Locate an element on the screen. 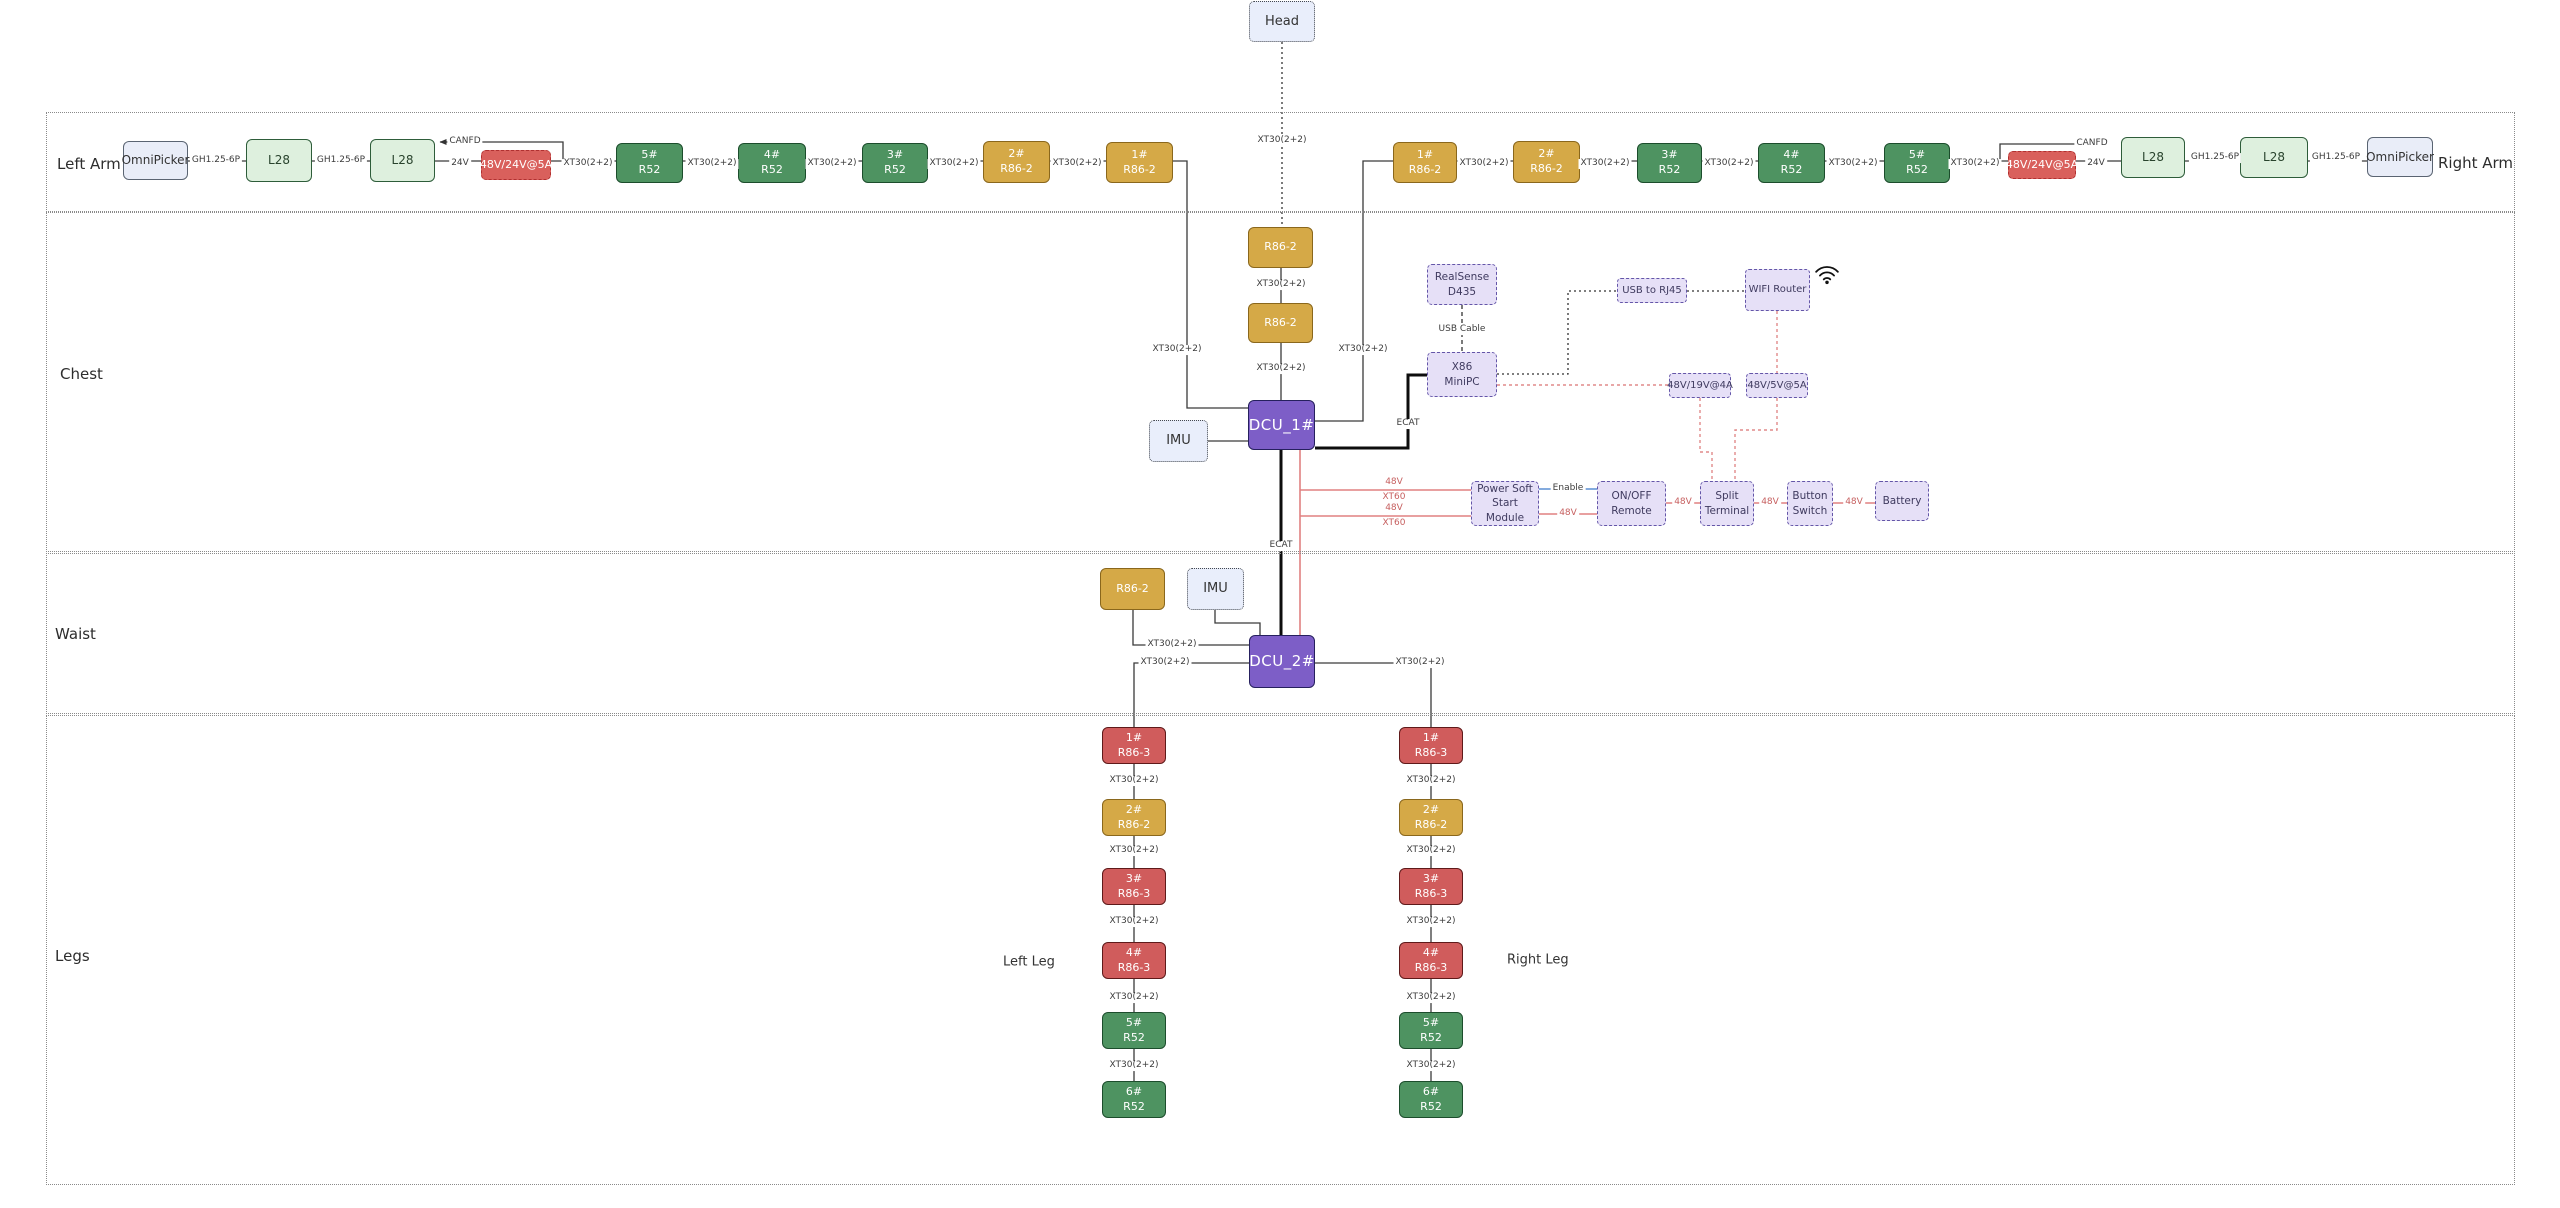 The image size is (2560, 1208). edge-label-21: XT30(2+2) is located at coordinates (1177, 349).